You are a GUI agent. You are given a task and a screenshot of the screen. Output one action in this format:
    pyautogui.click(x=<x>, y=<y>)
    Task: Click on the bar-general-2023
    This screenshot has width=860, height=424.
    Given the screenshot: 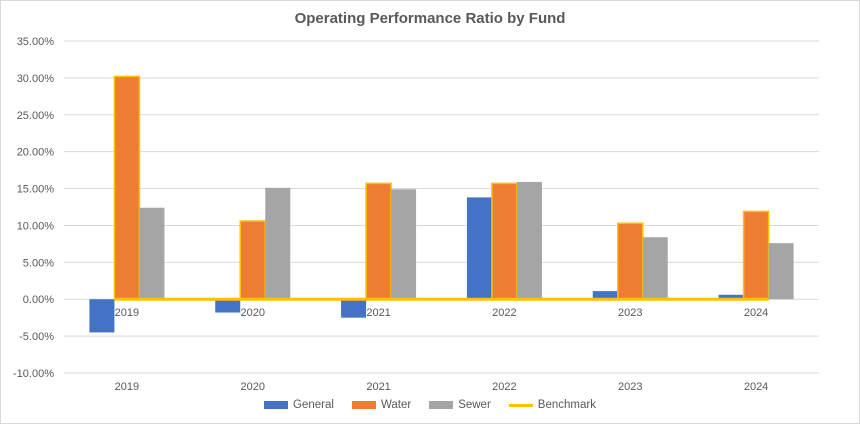 What is the action you would take?
    pyautogui.click(x=605, y=295)
    